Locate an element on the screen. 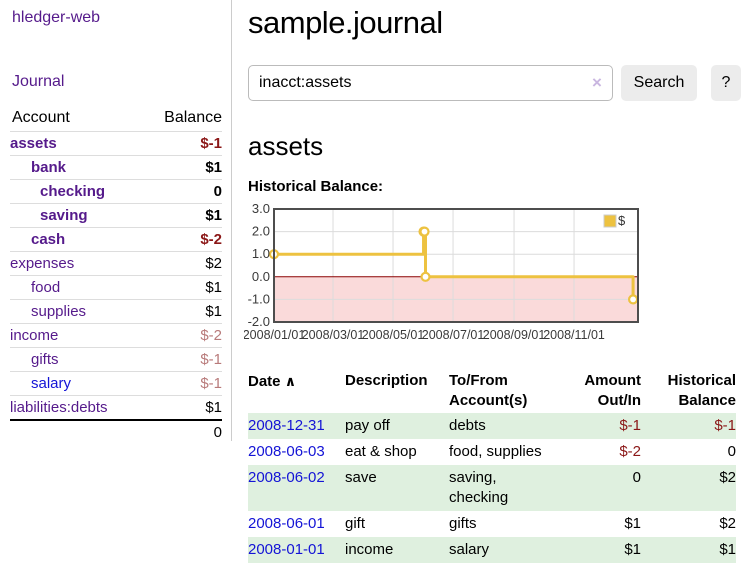 Image resolution: width=742 pixels, height=582 pixels. transaction-date-link: 2008-06-02 is located at coordinates (286, 477).